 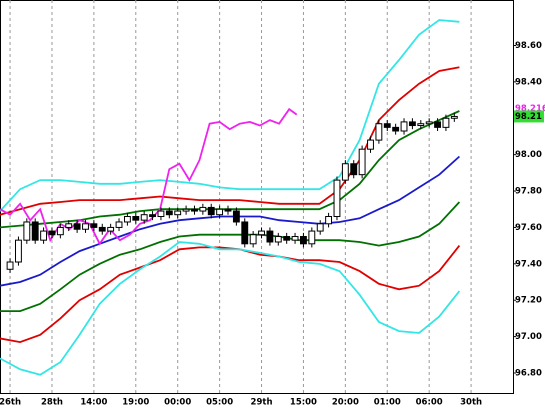 I want to click on last-price-box, so click(x=529, y=116).